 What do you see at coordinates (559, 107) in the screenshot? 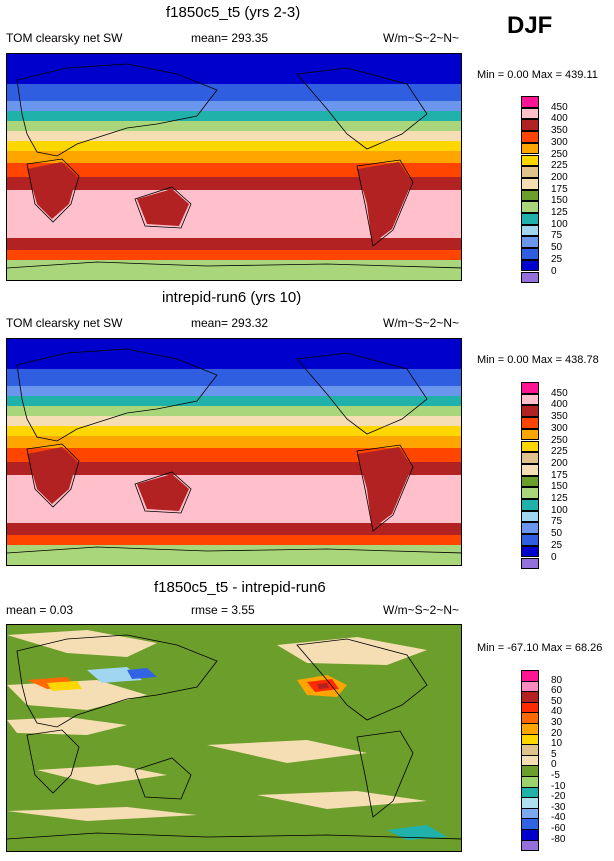
I see `cbar-1-label: 450` at bounding box center [559, 107].